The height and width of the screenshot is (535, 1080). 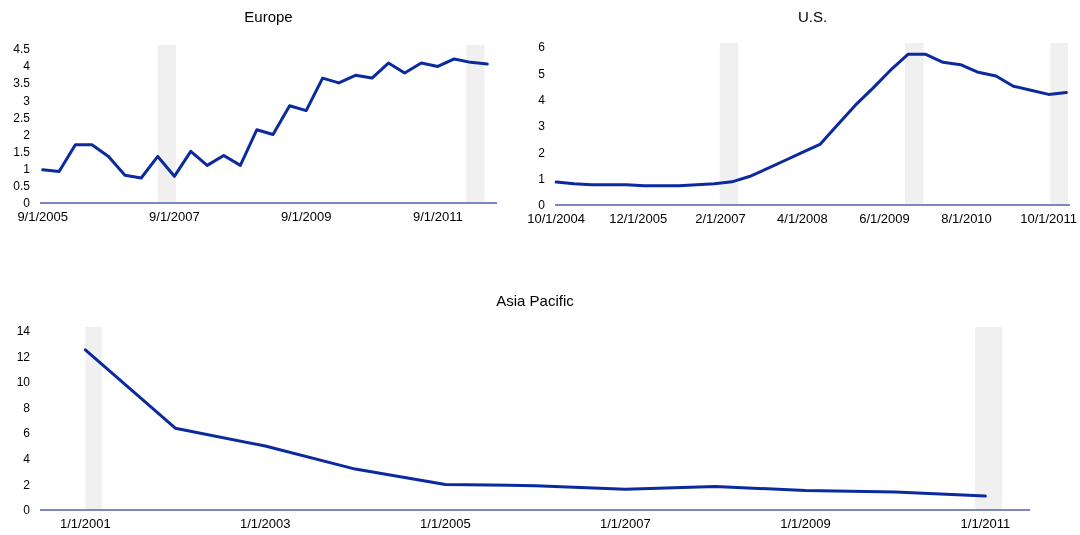 What do you see at coordinates (85, 523) in the screenshot?
I see `x-tick-label: 1/1/2001` at bounding box center [85, 523].